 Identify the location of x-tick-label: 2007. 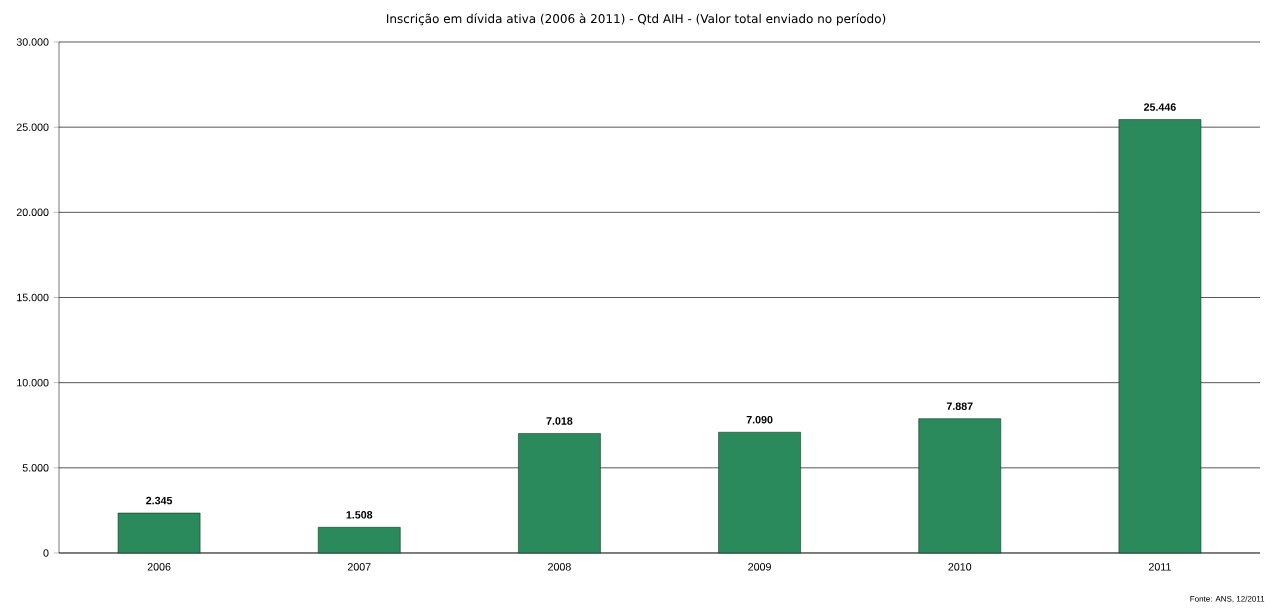
(359, 567).